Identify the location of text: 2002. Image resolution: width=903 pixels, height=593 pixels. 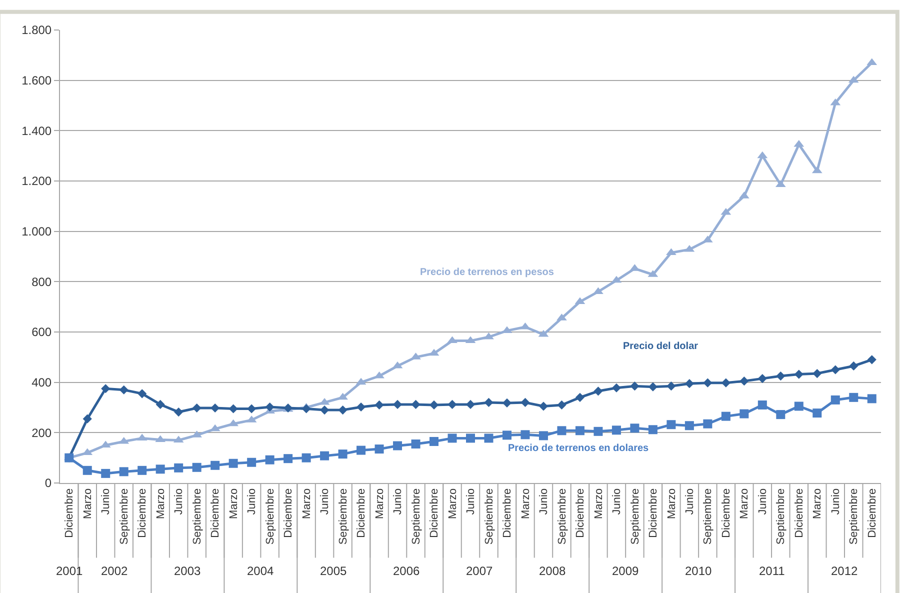
(114, 571).